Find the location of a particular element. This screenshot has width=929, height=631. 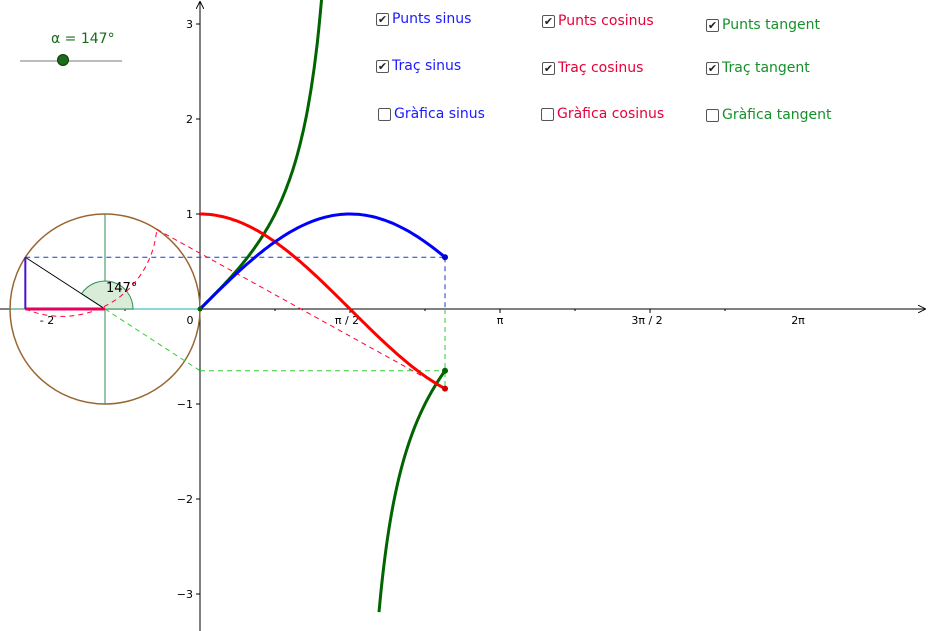

neg-x-tick-label: - 2 is located at coordinates (47, 320).